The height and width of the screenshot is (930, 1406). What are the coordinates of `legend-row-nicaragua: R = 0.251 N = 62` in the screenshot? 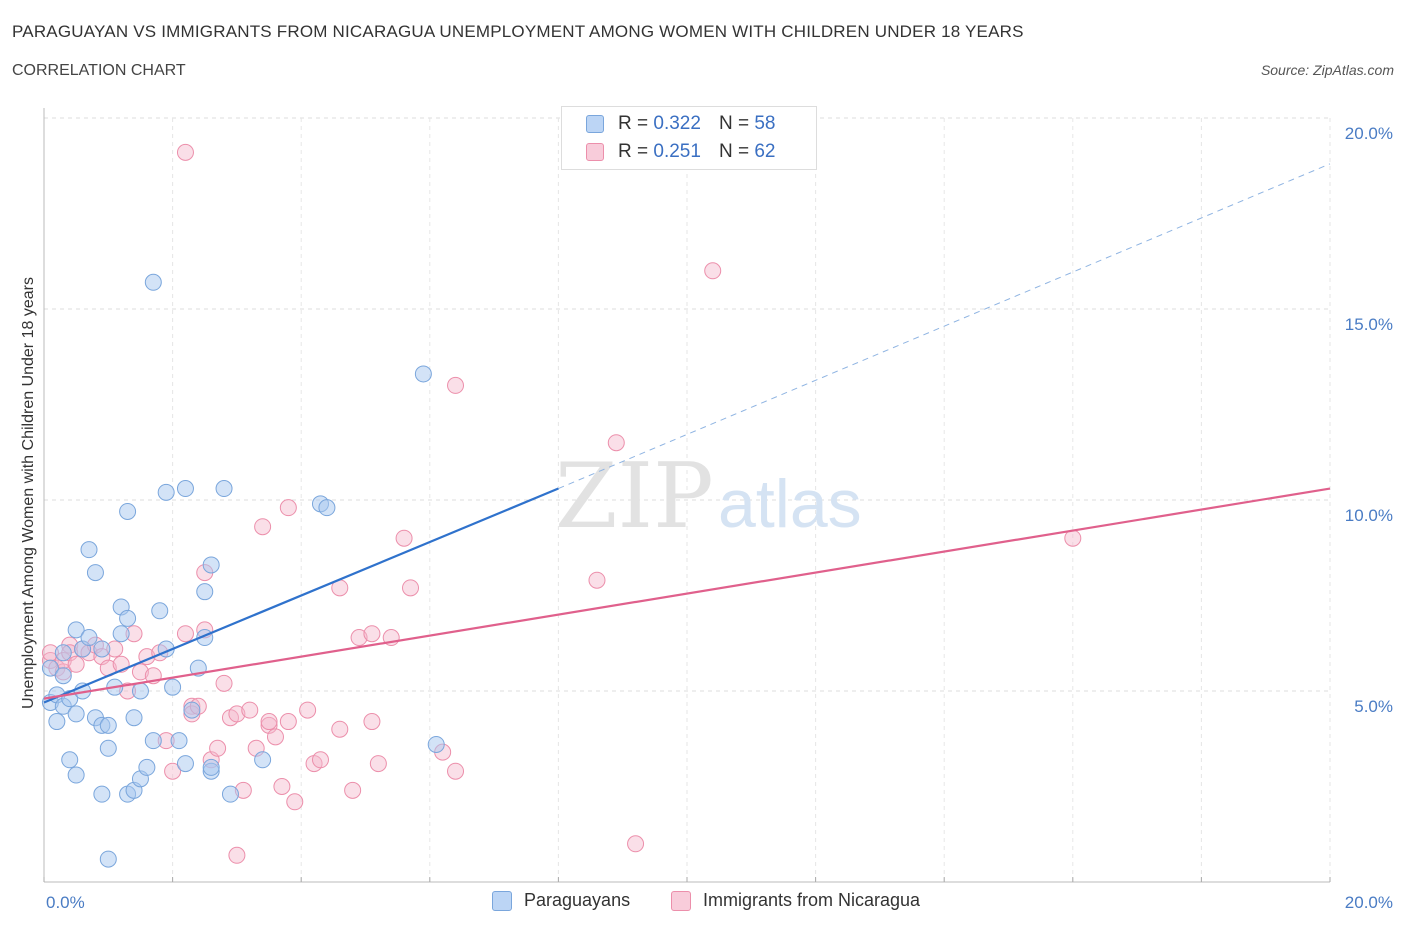 It's located at (680, 152).